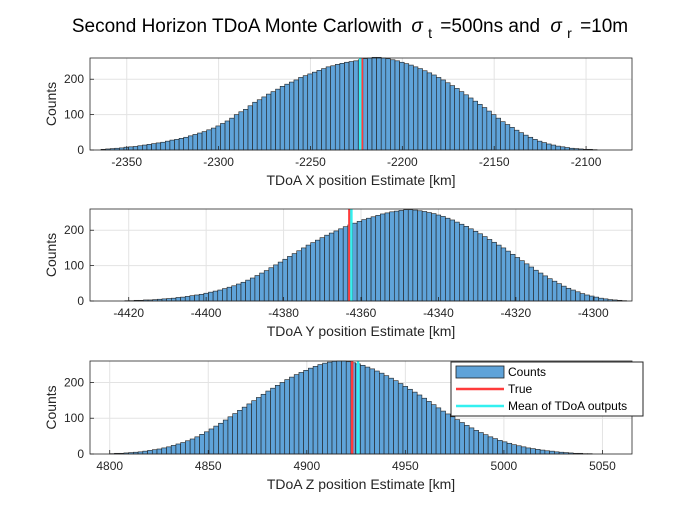 The image size is (700, 525). I want to click on x-tick-label-y-0: -4420, so click(128, 313).